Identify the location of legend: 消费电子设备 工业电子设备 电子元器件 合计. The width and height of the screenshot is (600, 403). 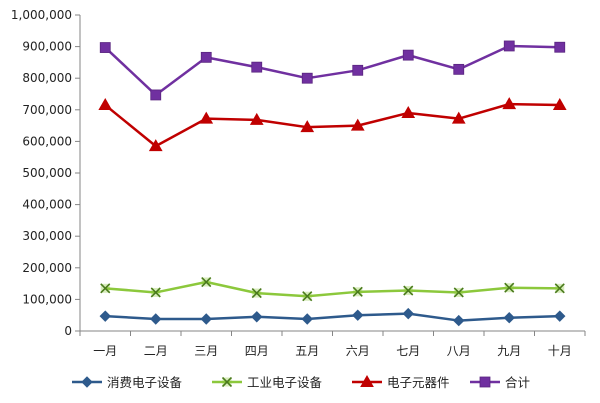
(301, 382).